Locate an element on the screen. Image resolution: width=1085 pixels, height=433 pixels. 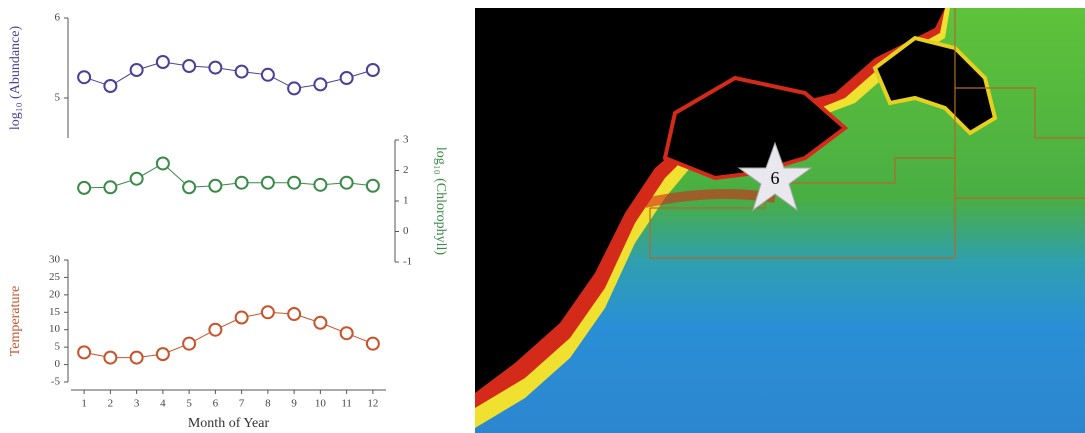
x-tick-label: 3 is located at coordinates (137, 404).